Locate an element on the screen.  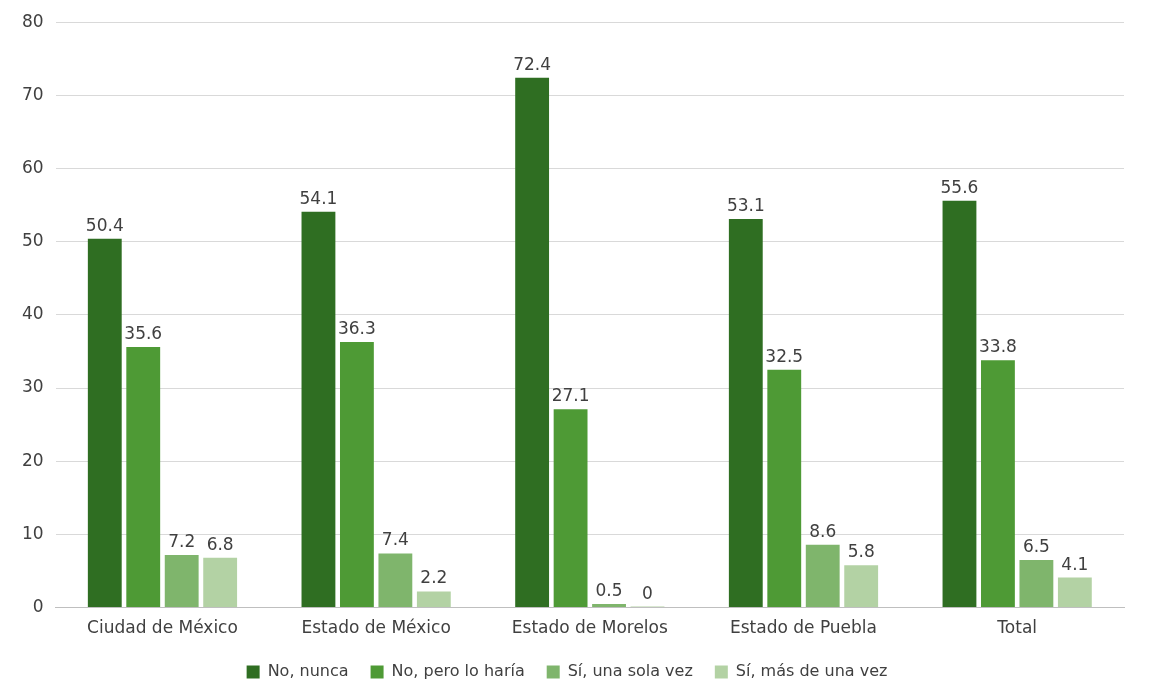
legend-label: No, nunca is located at coordinates (308, 671).